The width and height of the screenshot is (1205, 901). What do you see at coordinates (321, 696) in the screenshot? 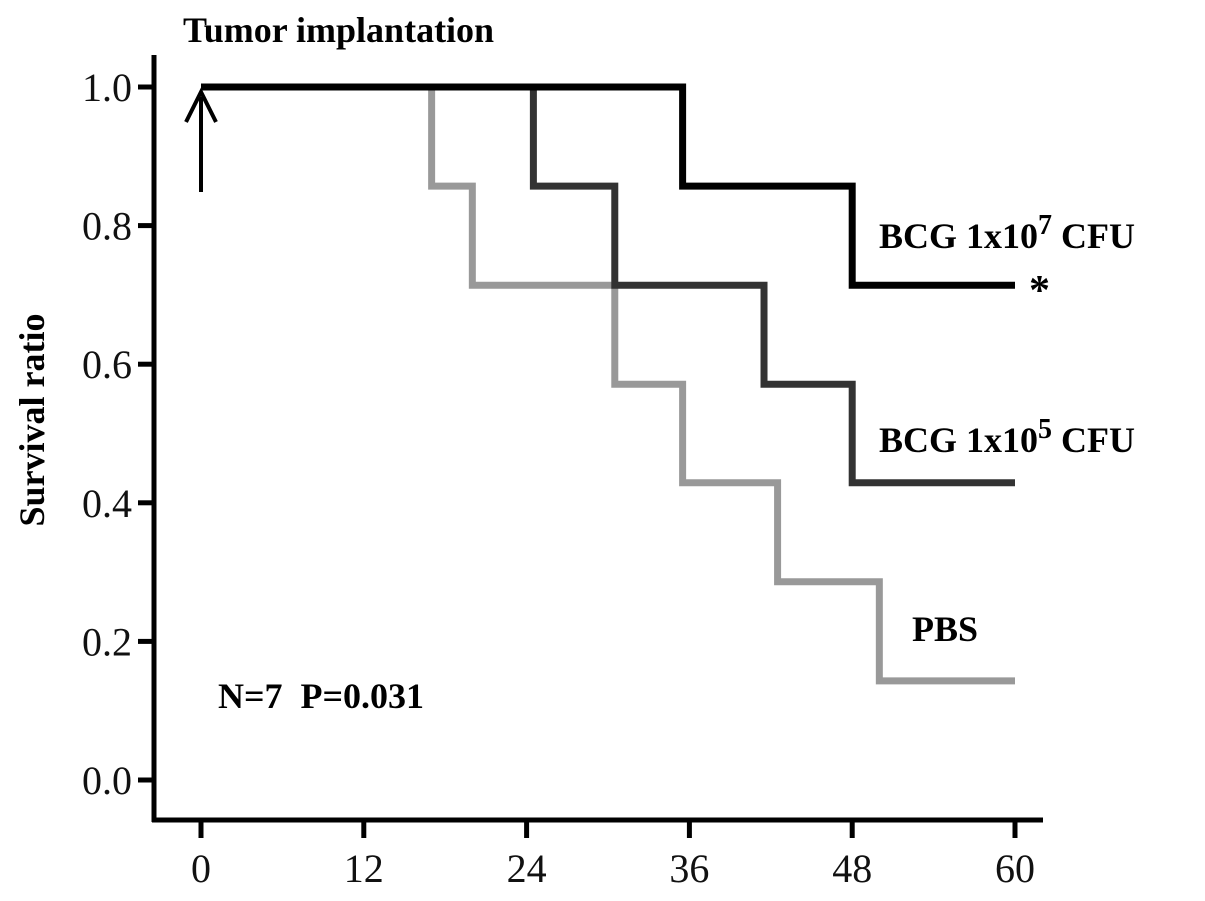
I see `stats-annotation: N=7 P=0.031` at bounding box center [321, 696].